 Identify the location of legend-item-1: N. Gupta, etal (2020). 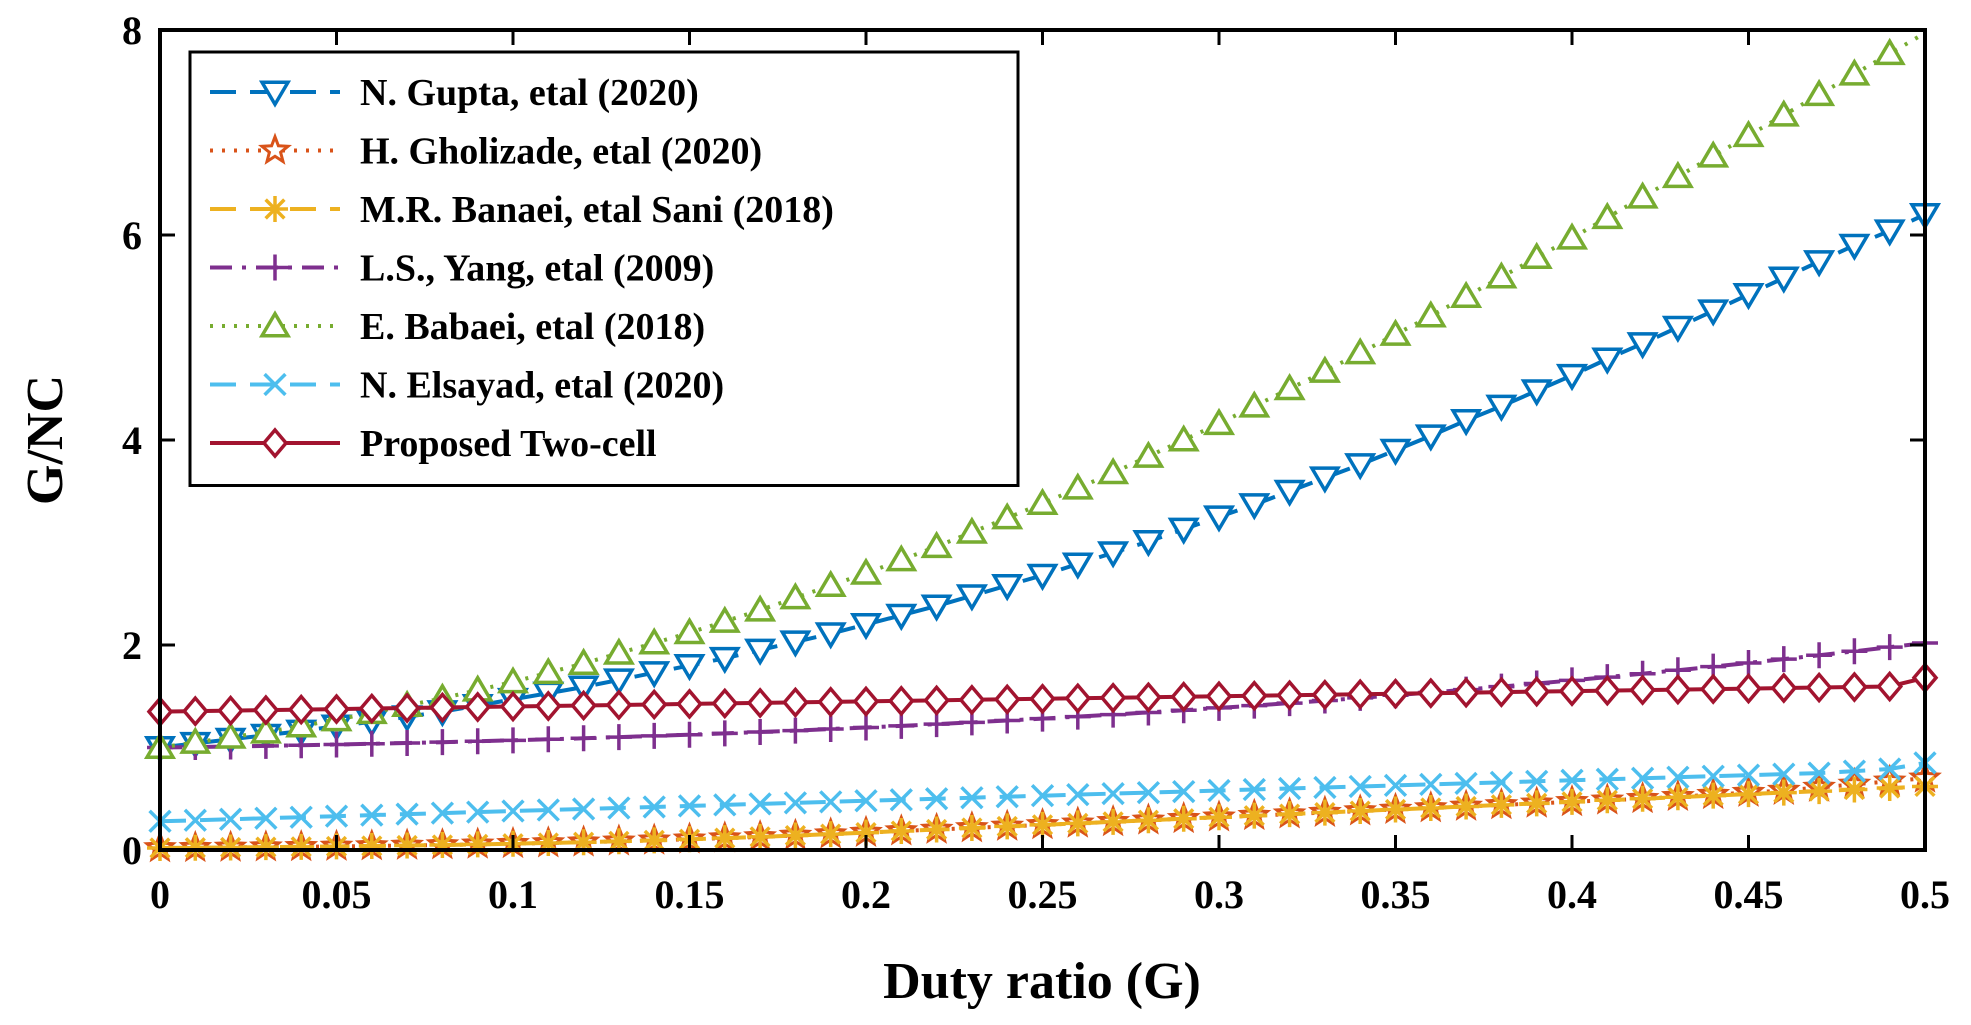
(454, 93).